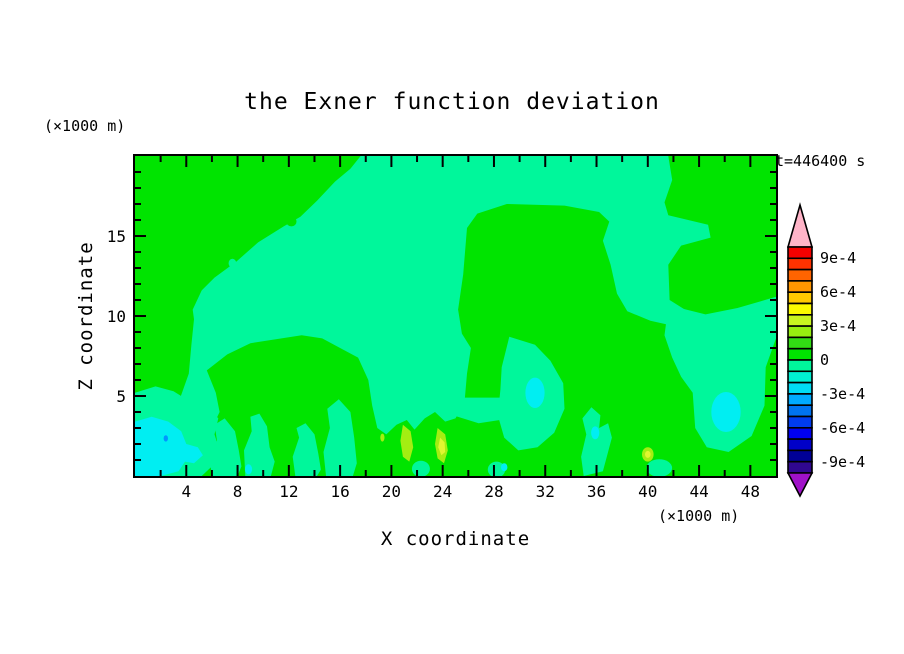 Image resolution: width=904 pixels, height=654 pixels. Describe the element at coordinates (340, 437) in the screenshot. I see `contour-region-finger-d` at that location.